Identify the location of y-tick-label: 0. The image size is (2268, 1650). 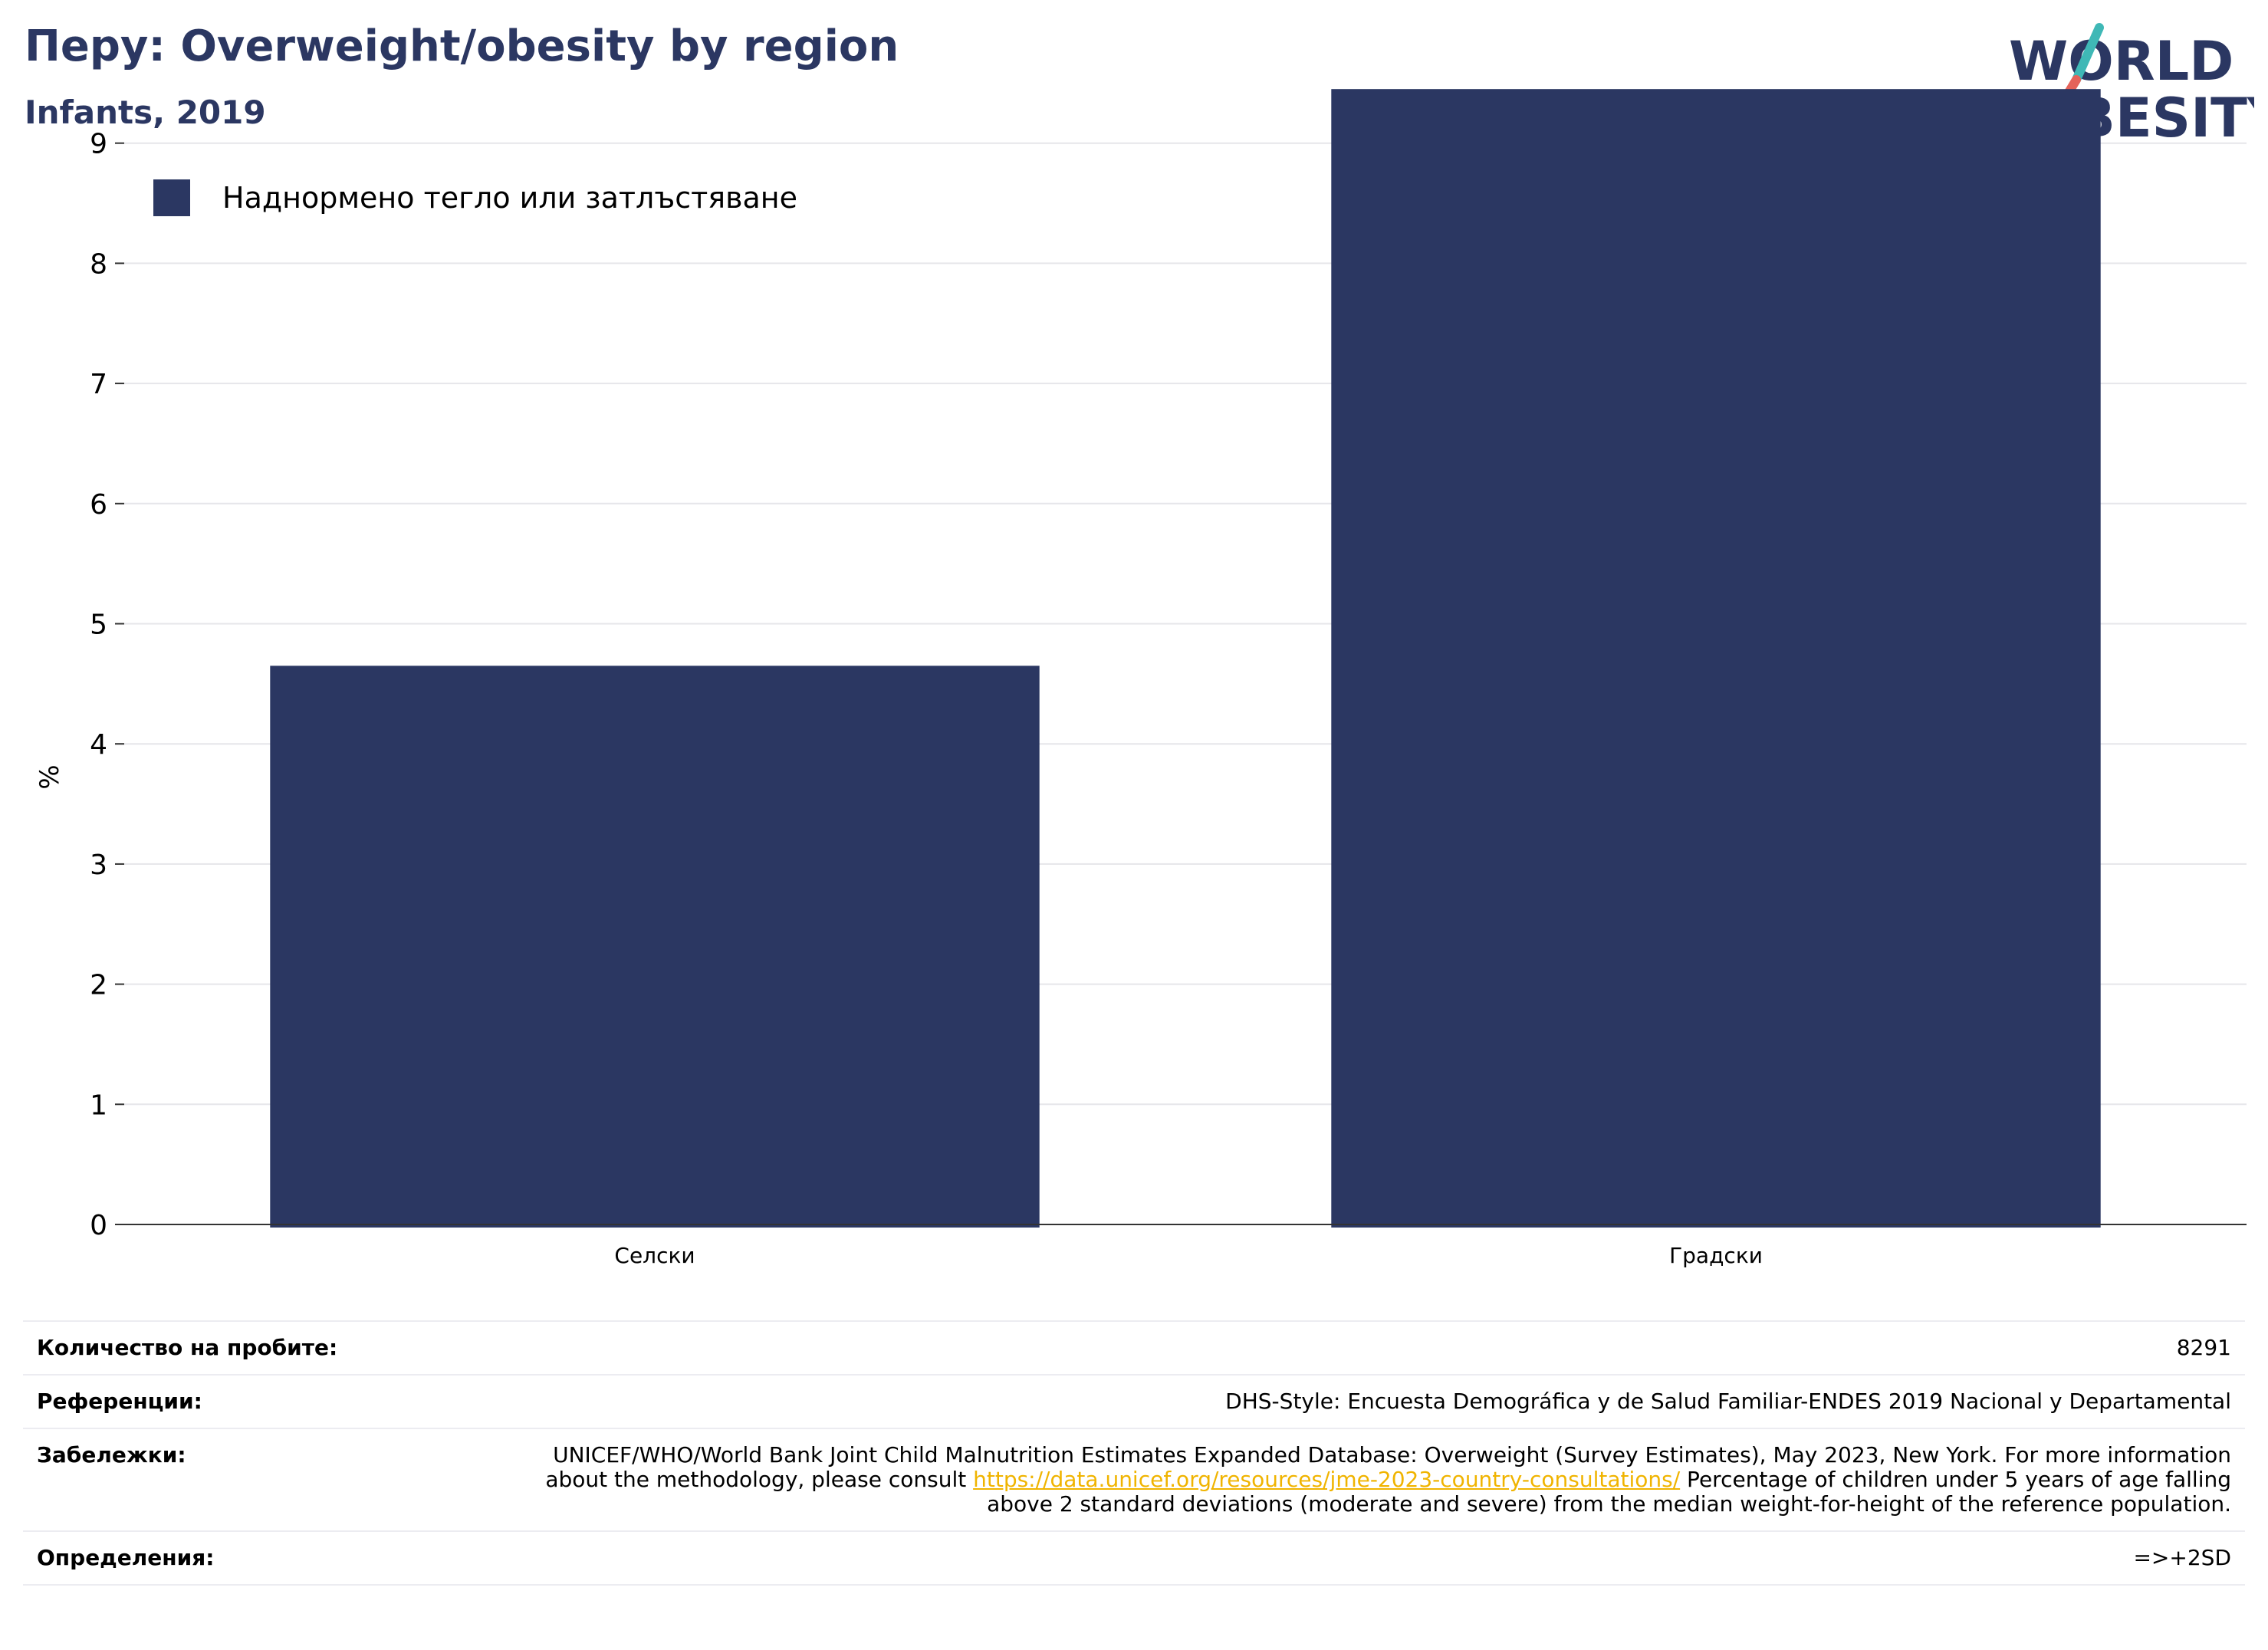
(98, 1225).